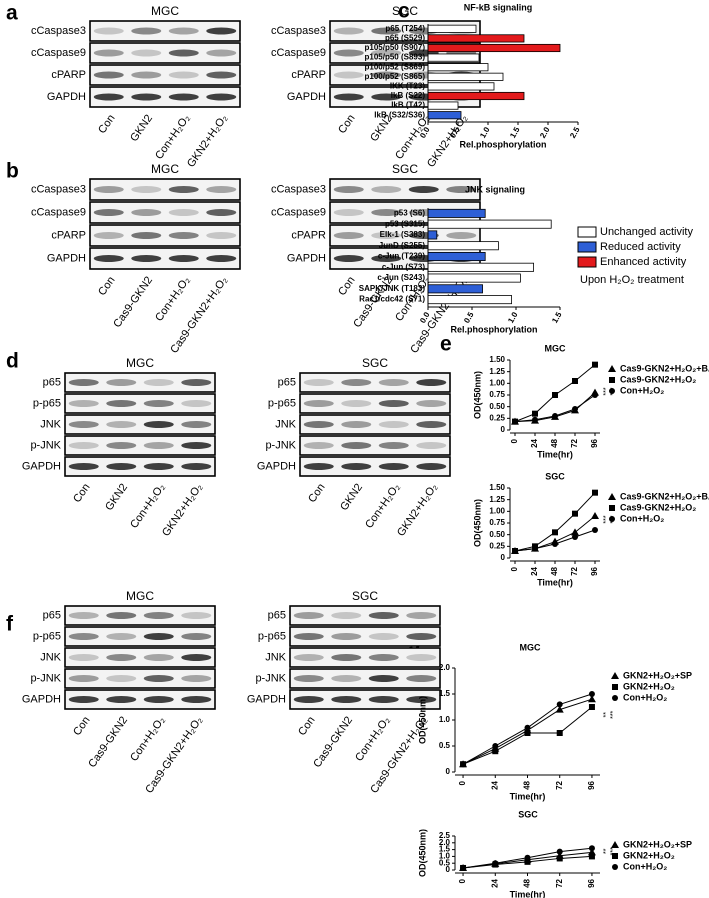 This screenshot has width=709, height=898. What do you see at coordinates (409, 212) in the screenshot?
I see `category-label: p53 (S6)` at bounding box center [409, 212].